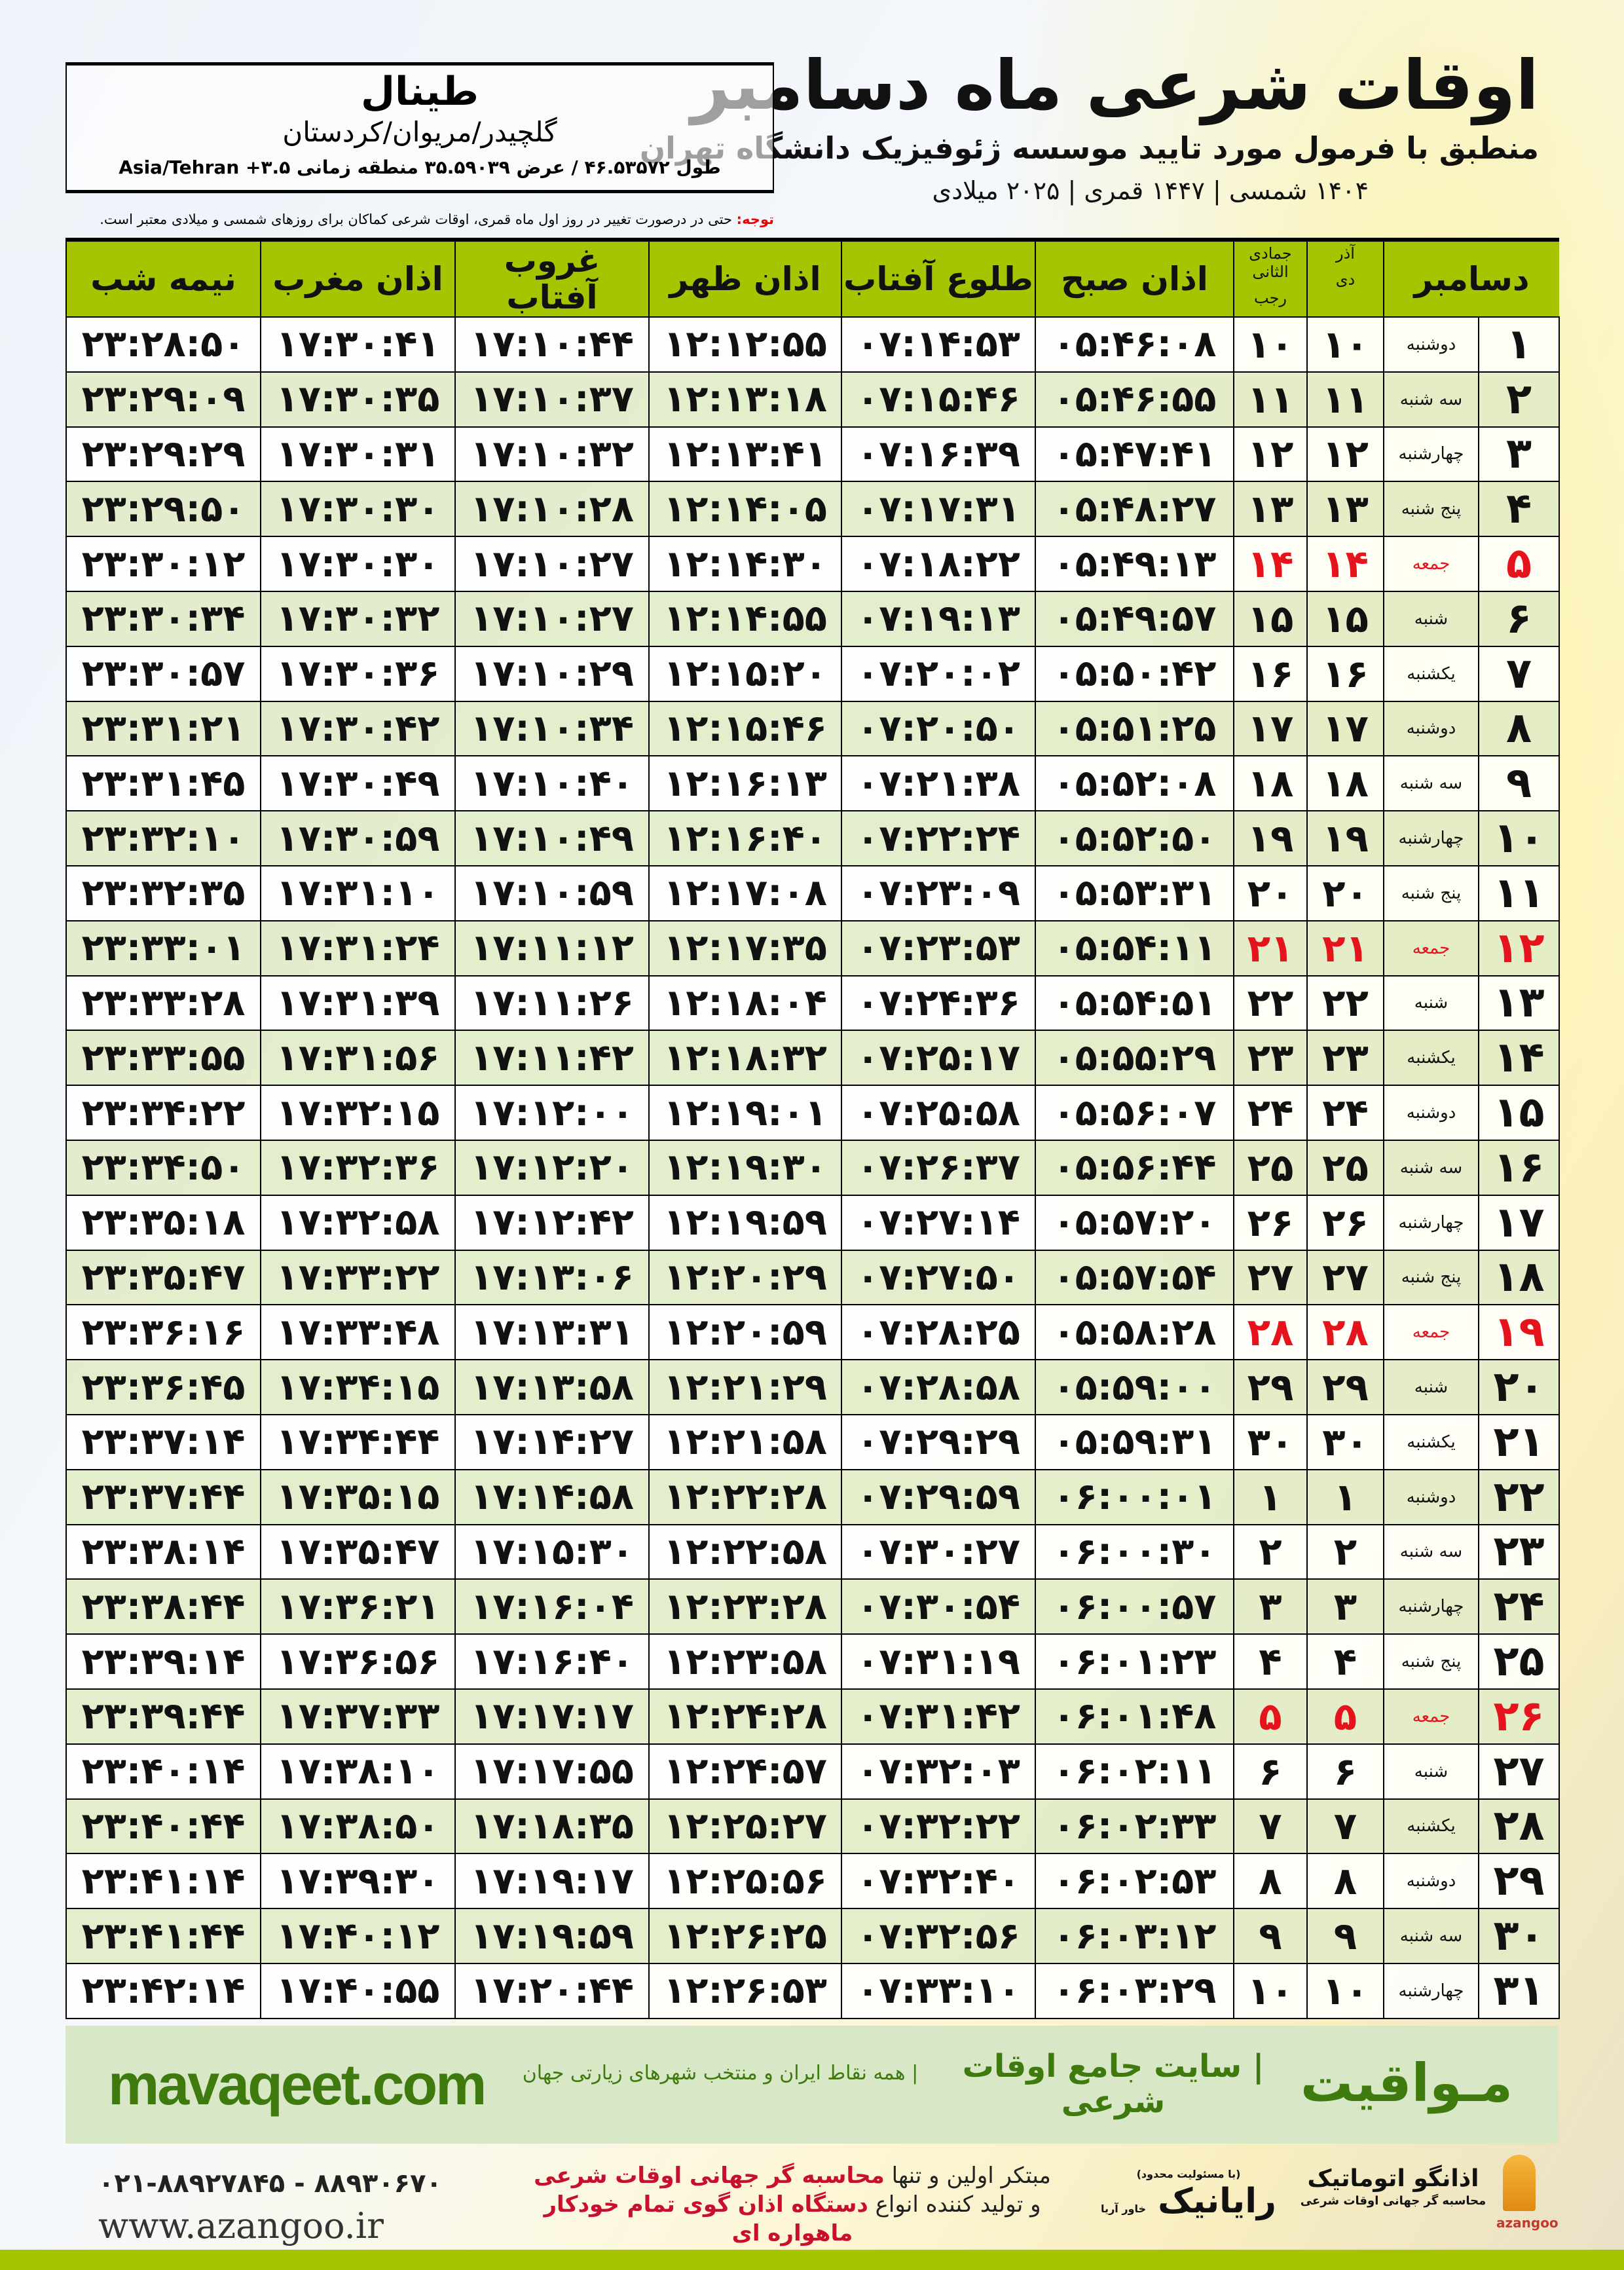 The image size is (1624, 2270). I want to click on cell-midnight: ۲۳:۳۳:۰۱, so click(163, 948).